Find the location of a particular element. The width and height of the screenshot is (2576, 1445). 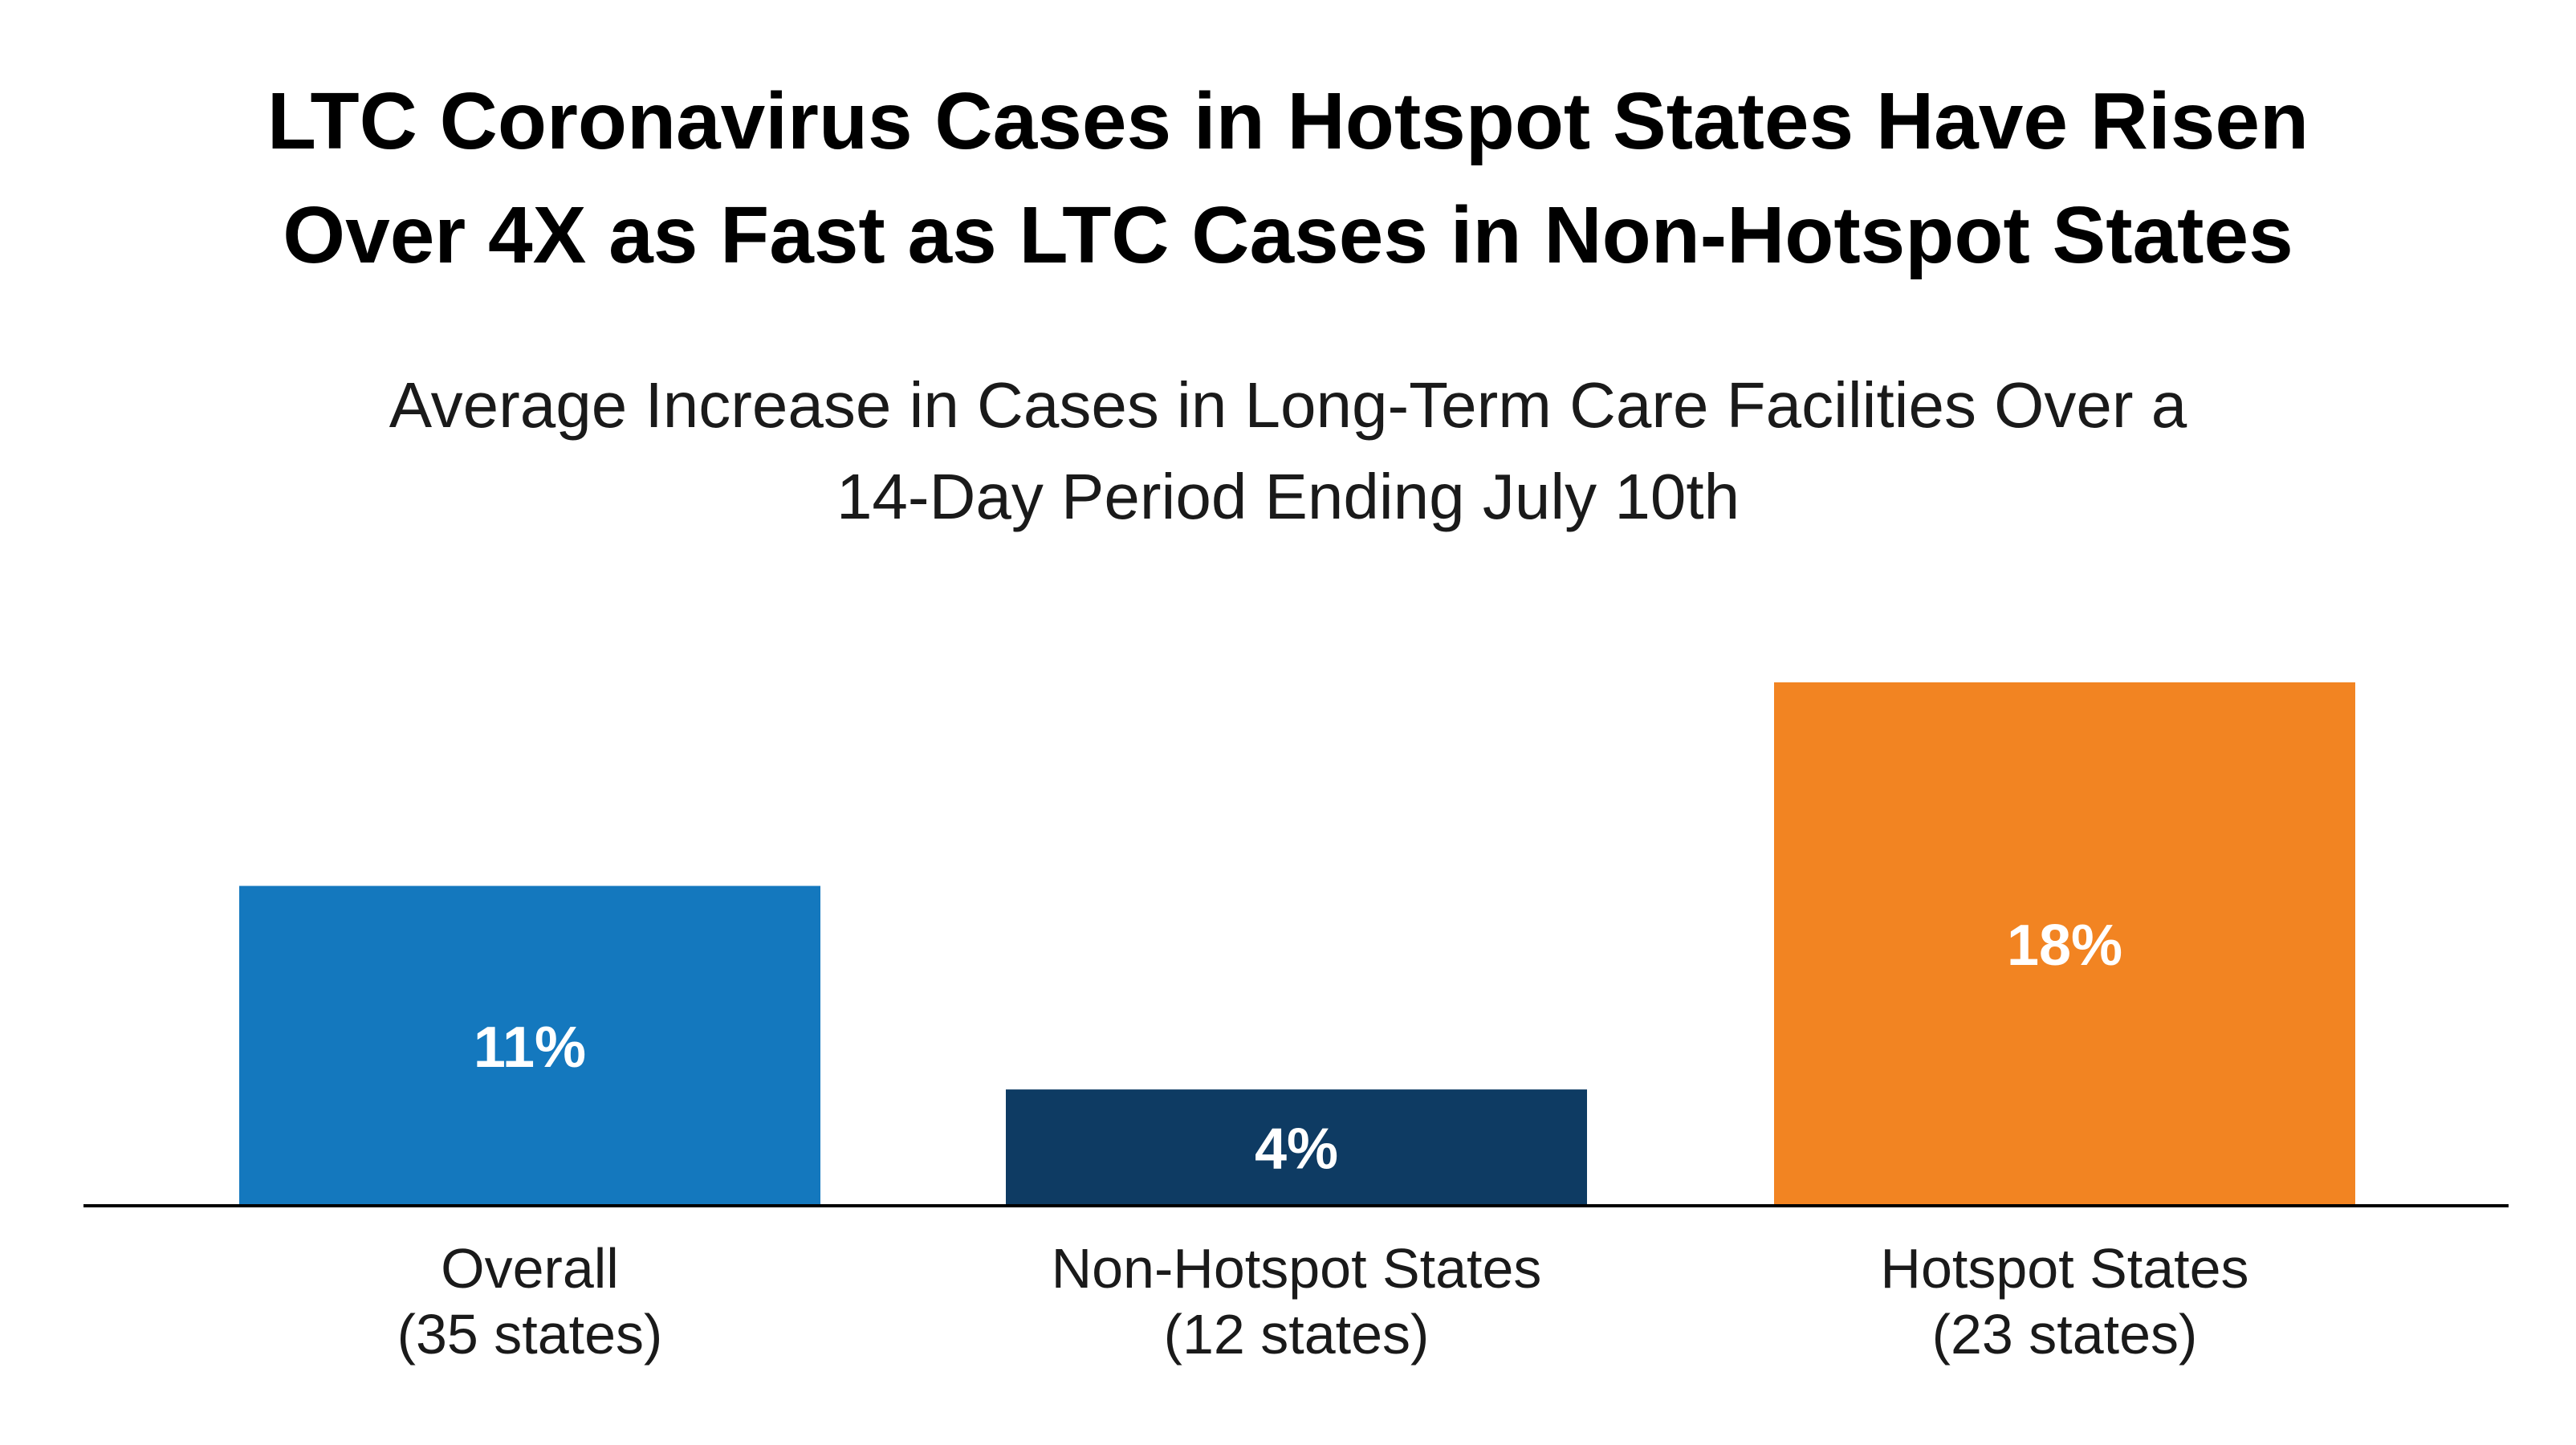

category-label-3-line-2: (23 states) is located at coordinates (2065, 1334).